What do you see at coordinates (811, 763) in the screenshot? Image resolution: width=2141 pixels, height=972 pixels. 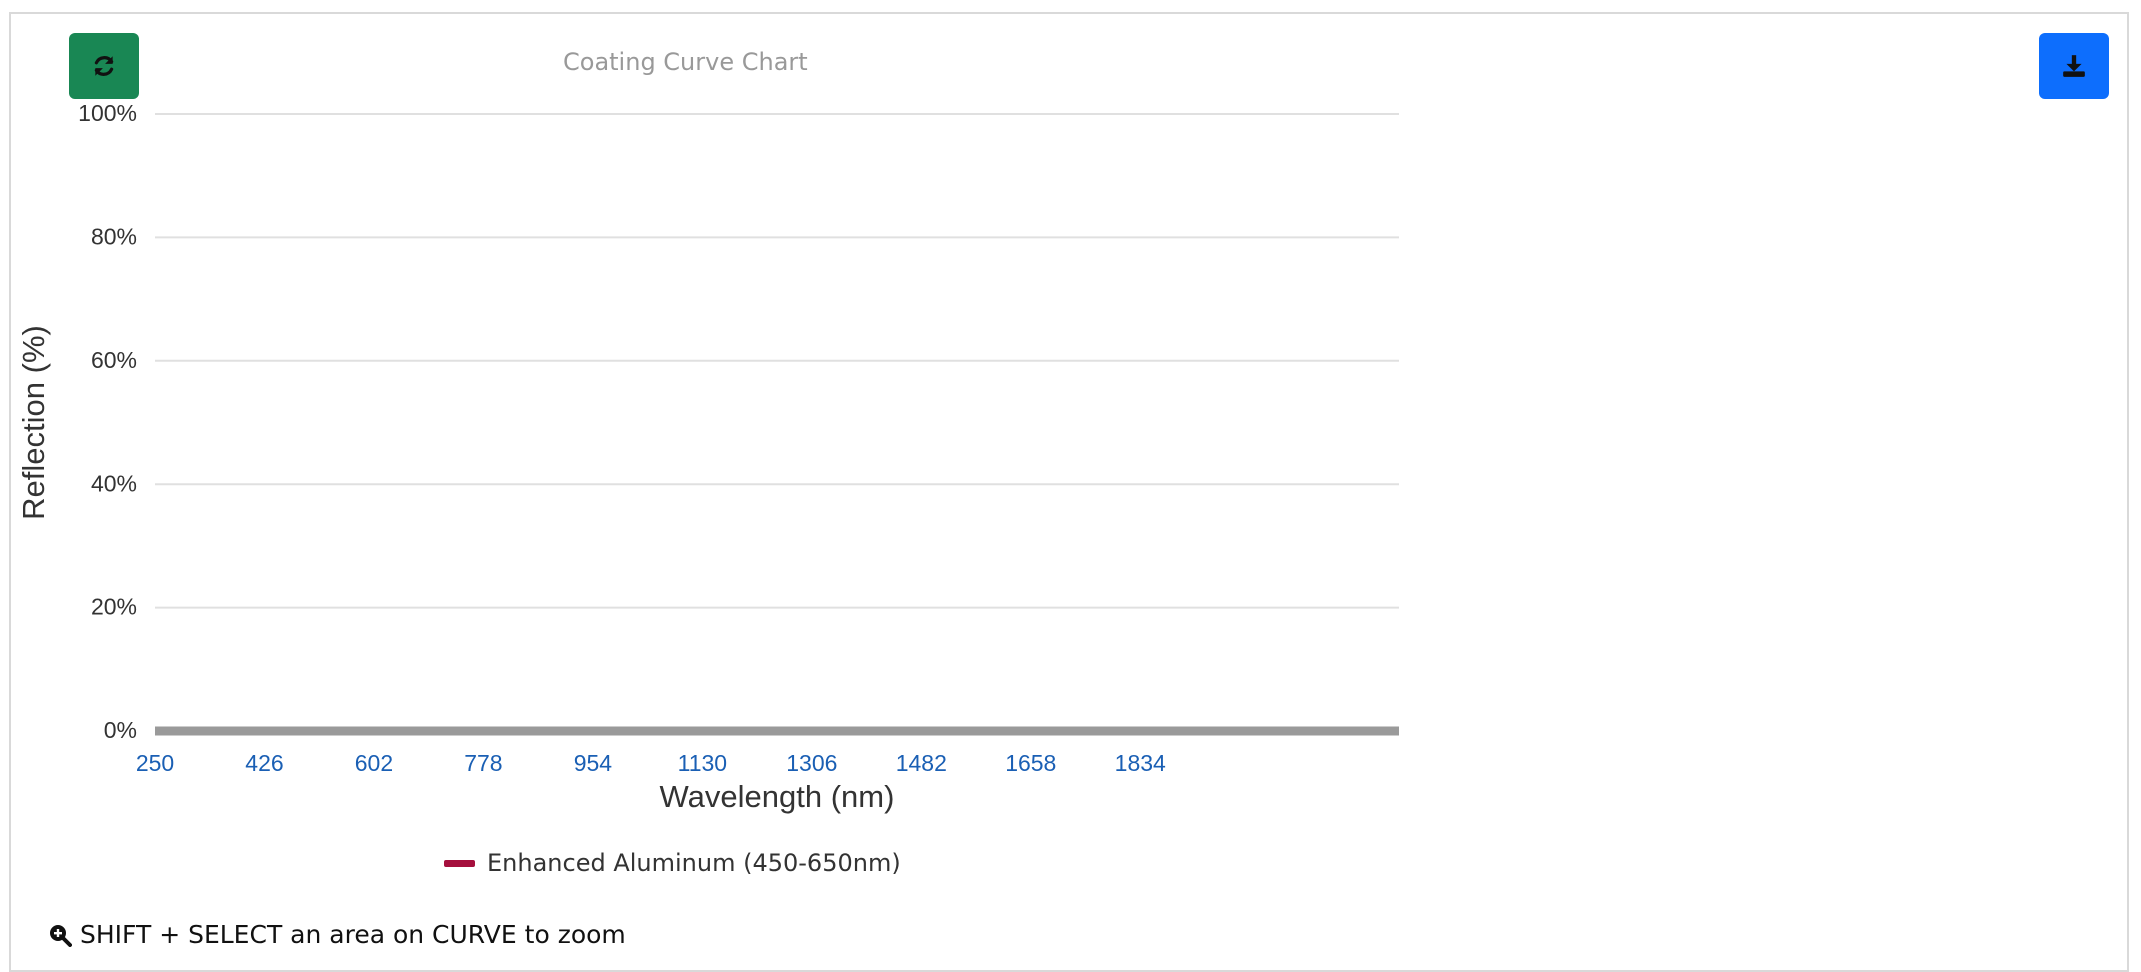 I see `x-tick-label: 1306` at bounding box center [811, 763].